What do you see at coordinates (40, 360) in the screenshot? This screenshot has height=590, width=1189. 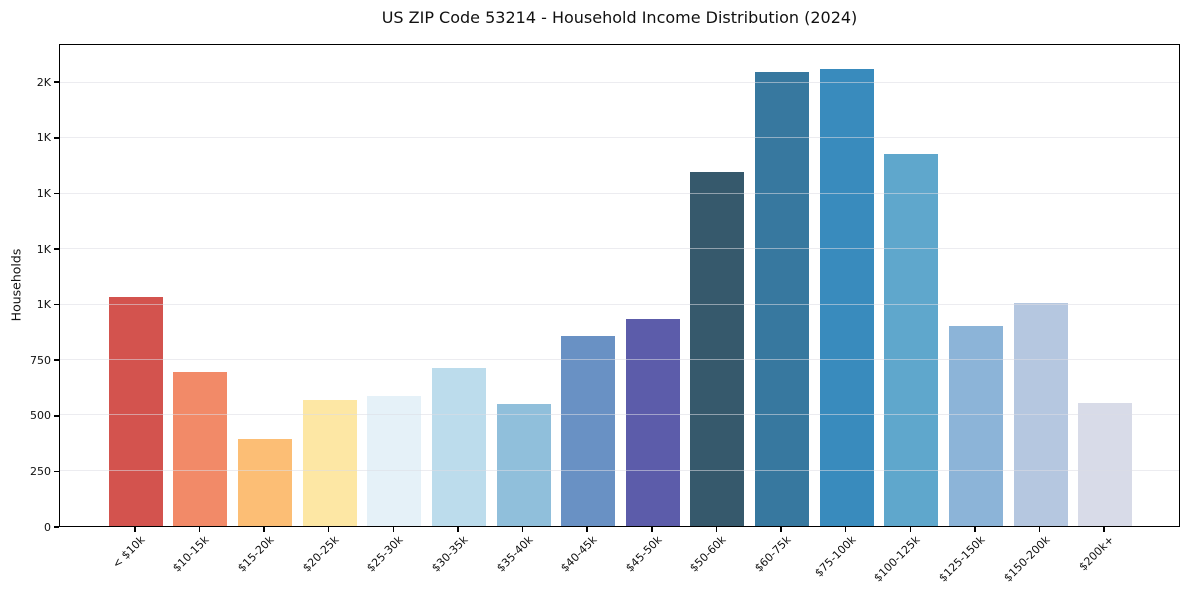 I see `y-tick-label: 750` at bounding box center [40, 360].